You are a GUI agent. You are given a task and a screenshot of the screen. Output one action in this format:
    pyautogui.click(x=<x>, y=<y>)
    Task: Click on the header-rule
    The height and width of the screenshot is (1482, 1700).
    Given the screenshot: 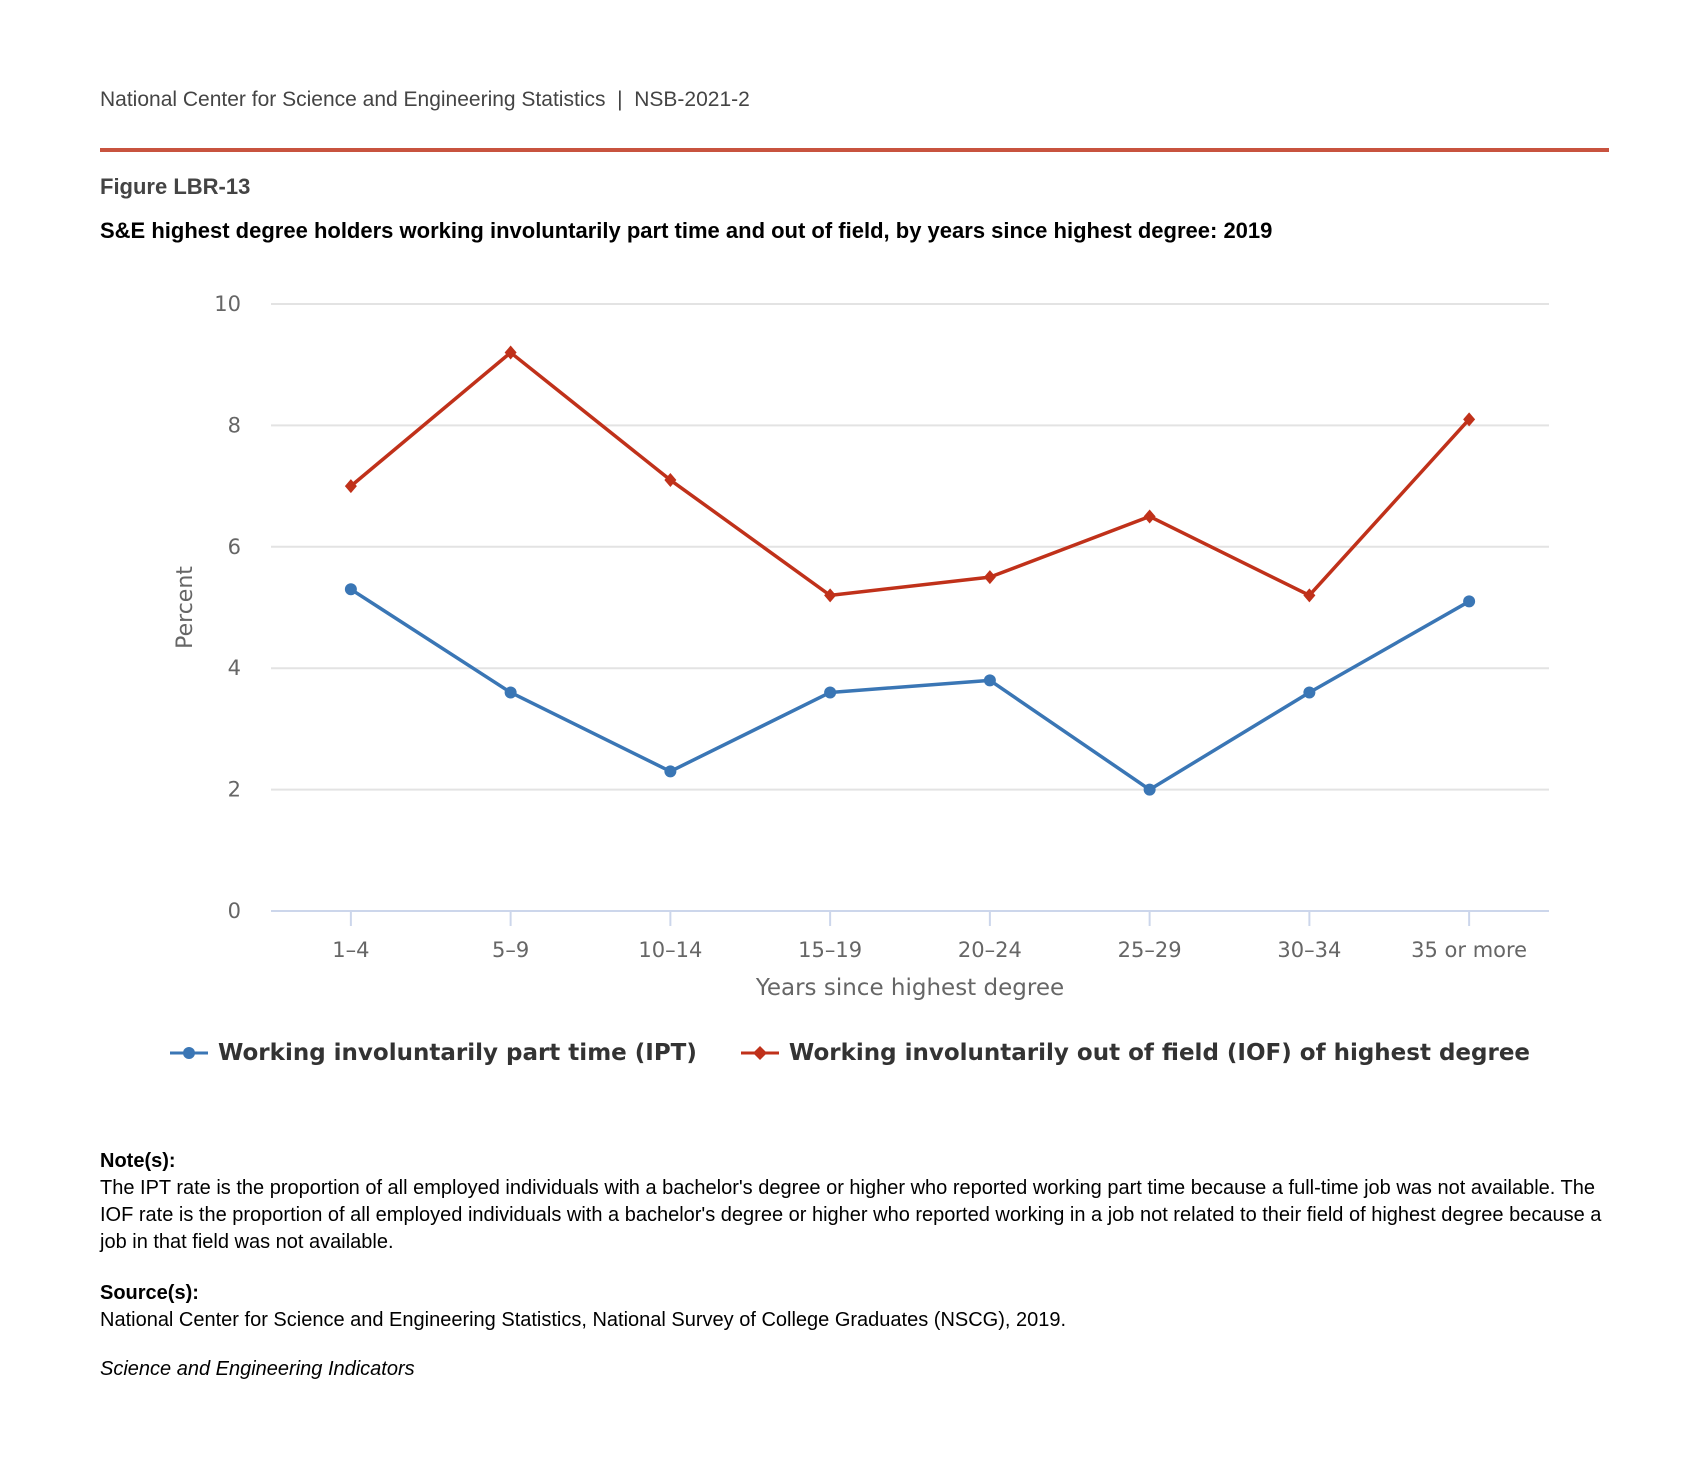 What is the action you would take?
    pyautogui.click(x=854, y=150)
    